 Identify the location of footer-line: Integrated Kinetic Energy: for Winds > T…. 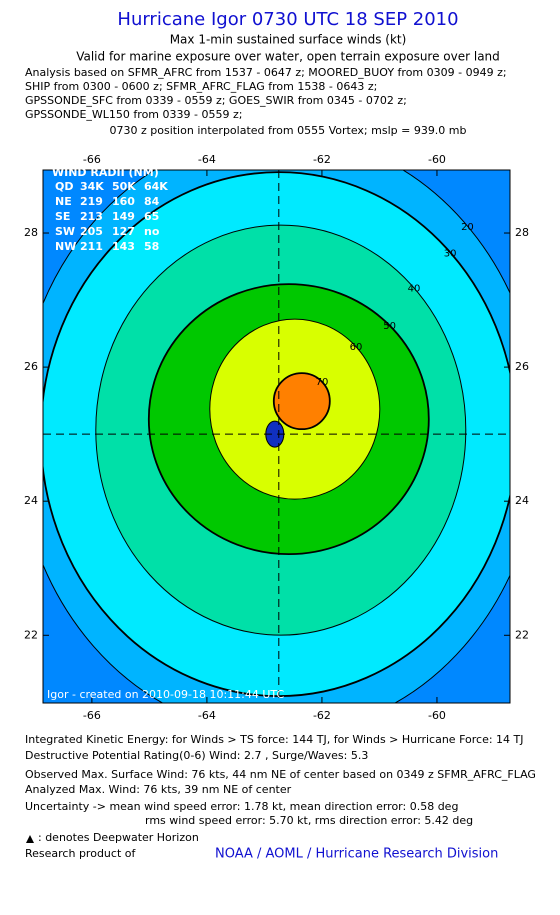
(274, 739).